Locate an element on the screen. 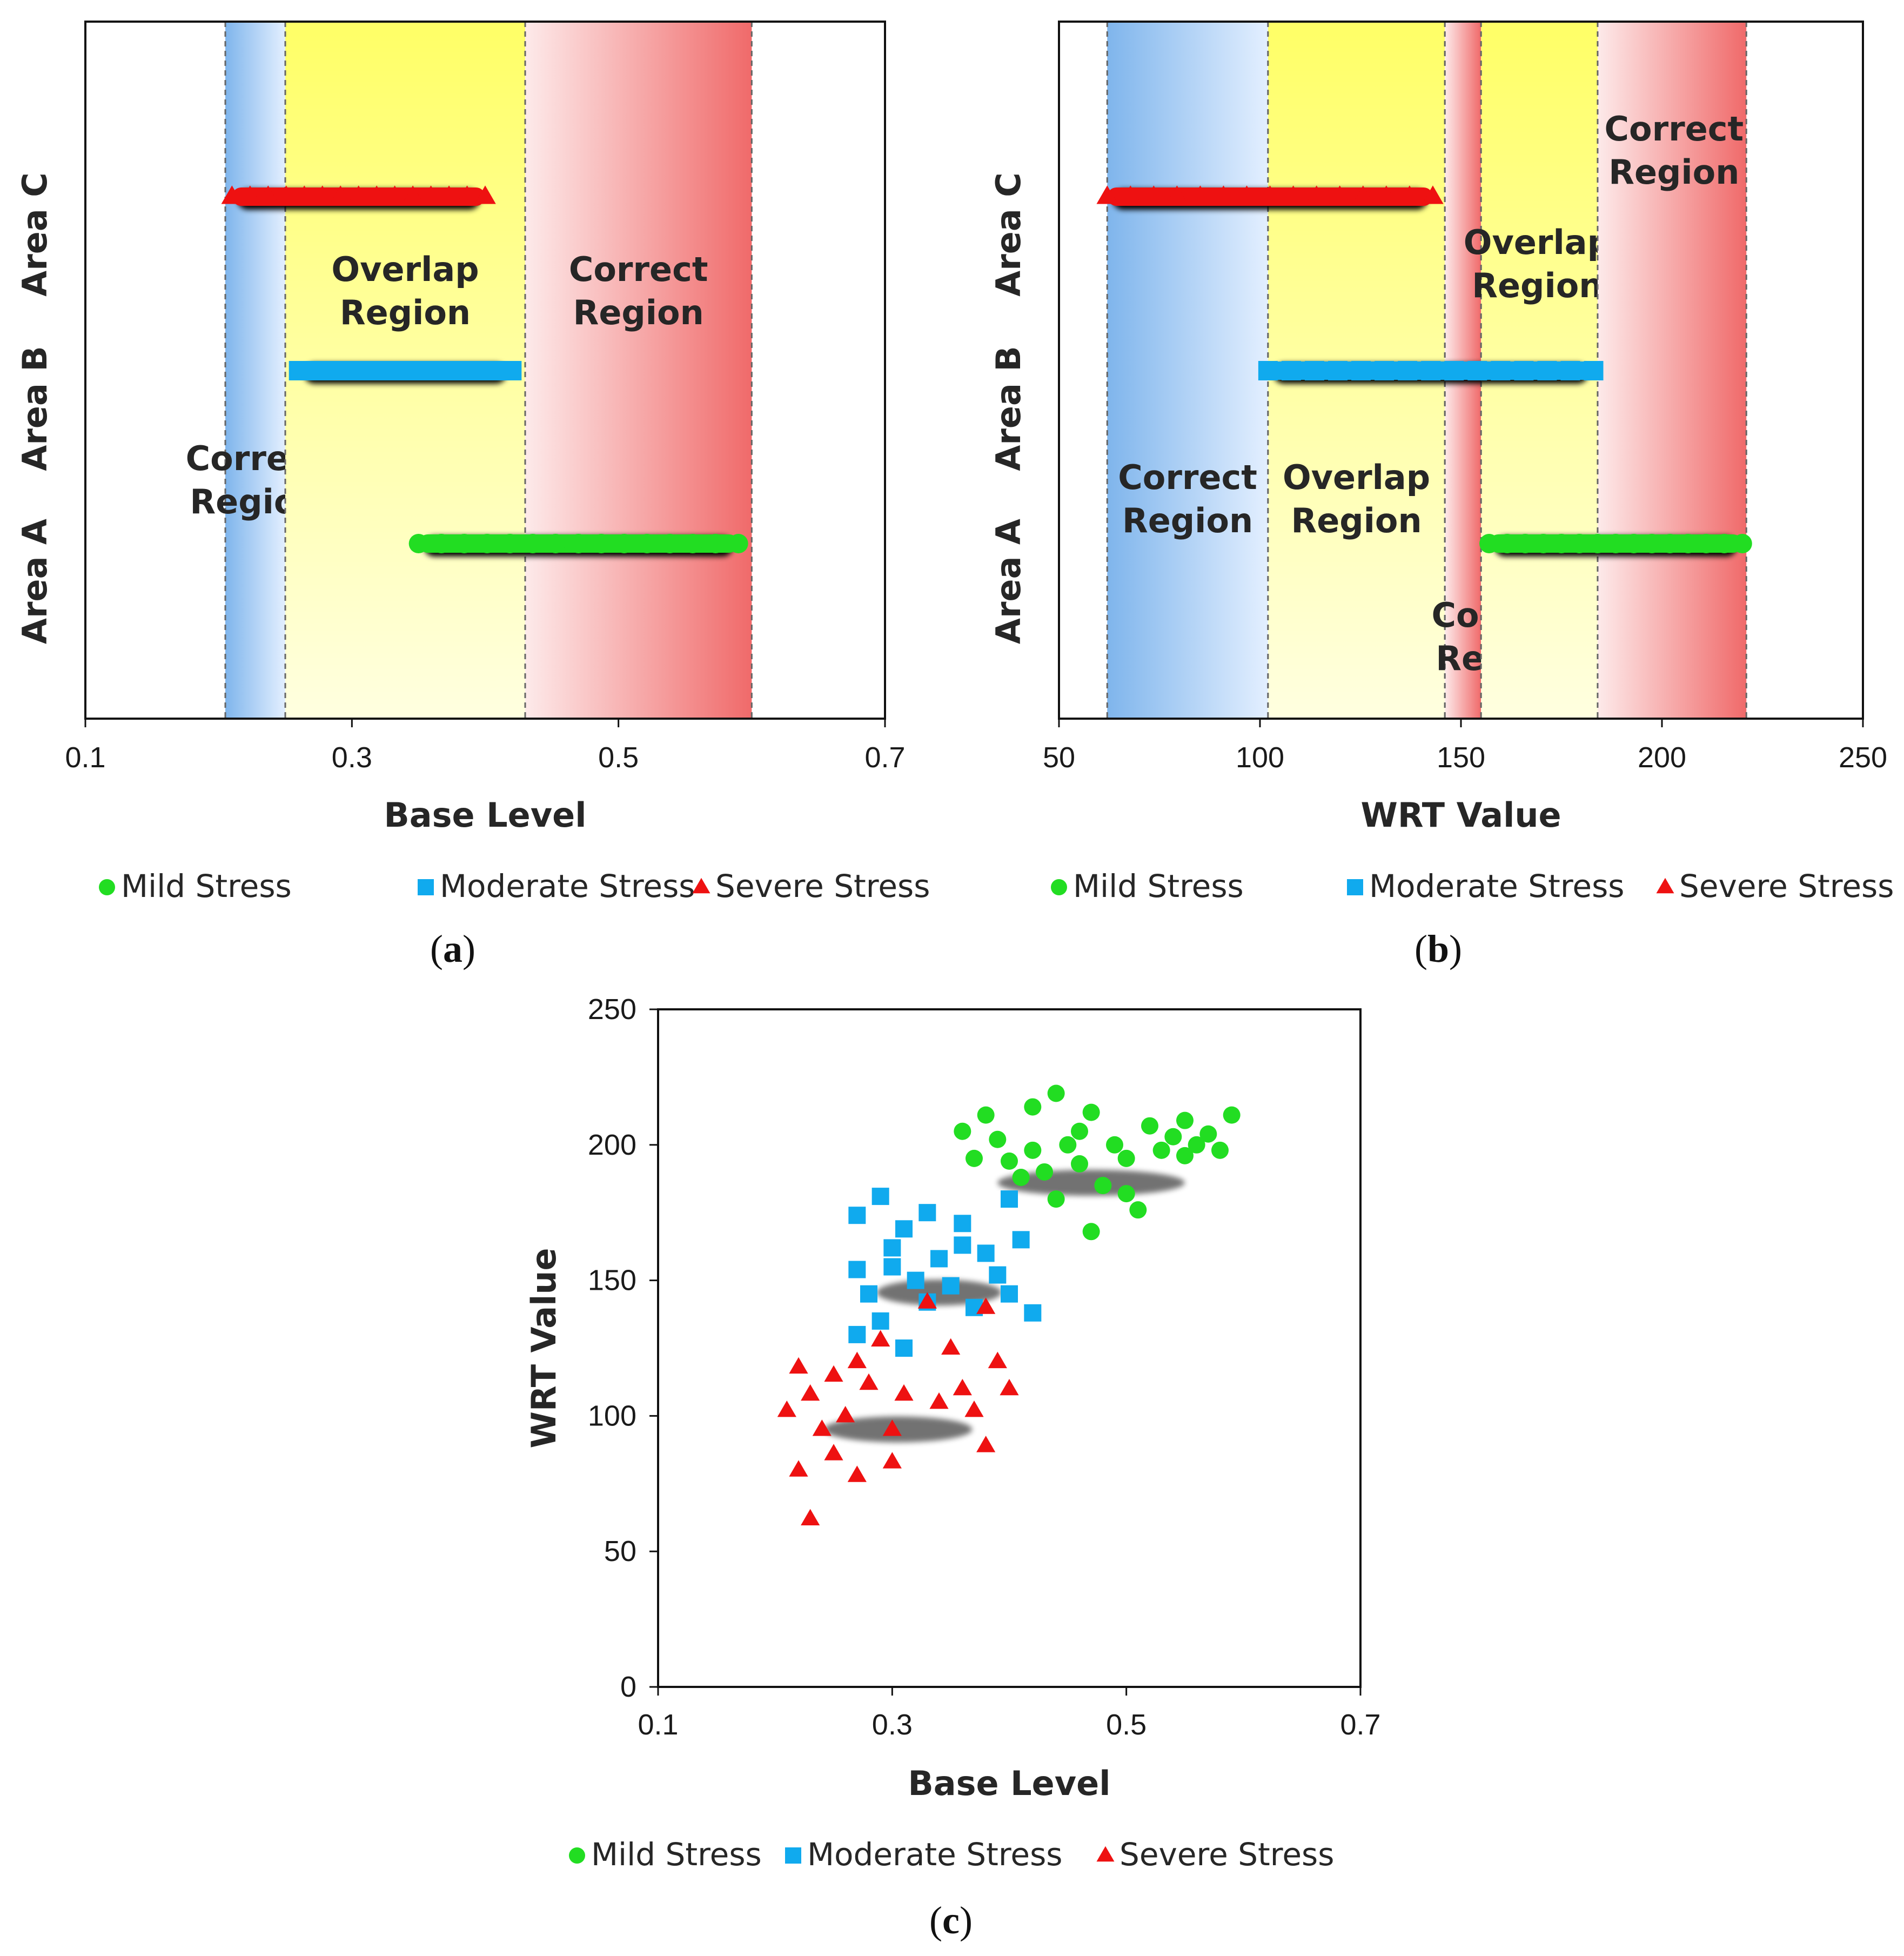 The image size is (1904, 1956). region-label-1-line2: Region is located at coordinates (1356, 520).